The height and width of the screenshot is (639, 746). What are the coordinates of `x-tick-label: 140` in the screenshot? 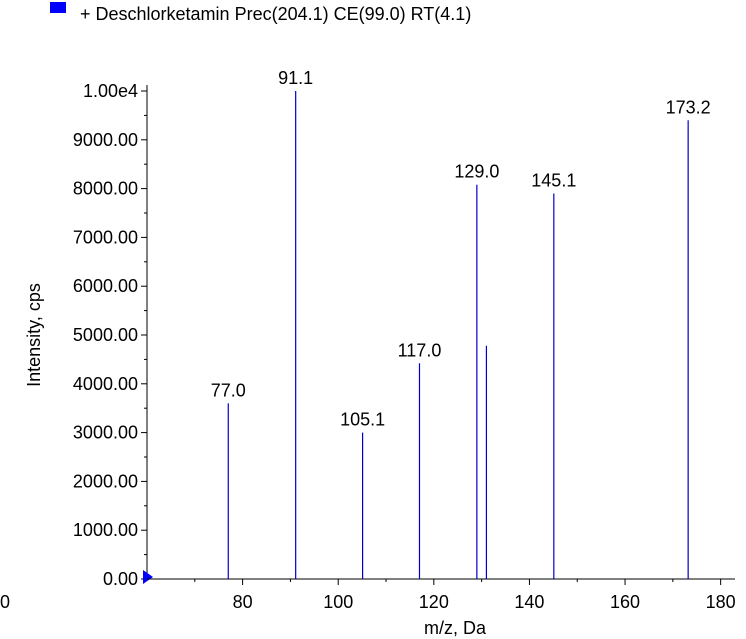 It's located at (529, 602).